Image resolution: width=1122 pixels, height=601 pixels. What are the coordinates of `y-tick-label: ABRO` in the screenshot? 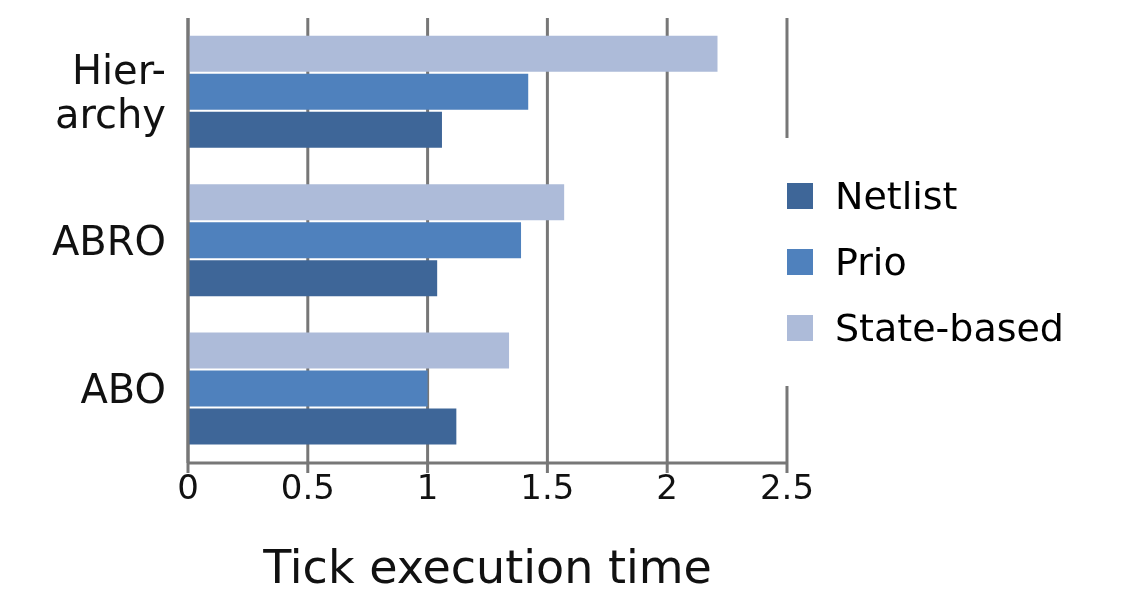 It's located at (108, 240).